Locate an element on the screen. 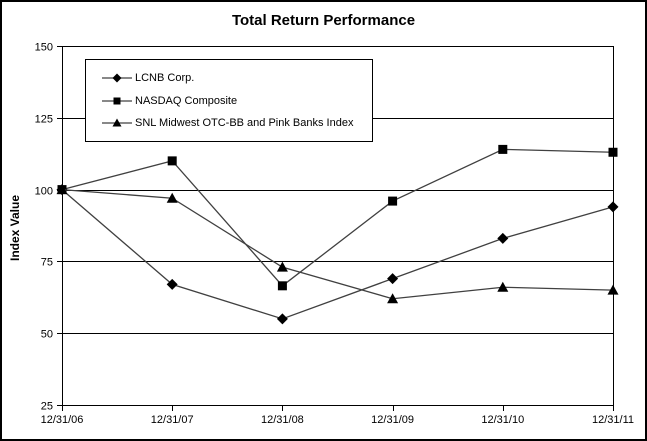 The image size is (647, 441). x-tick-label: 12/31/11 is located at coordinates (613, 420).